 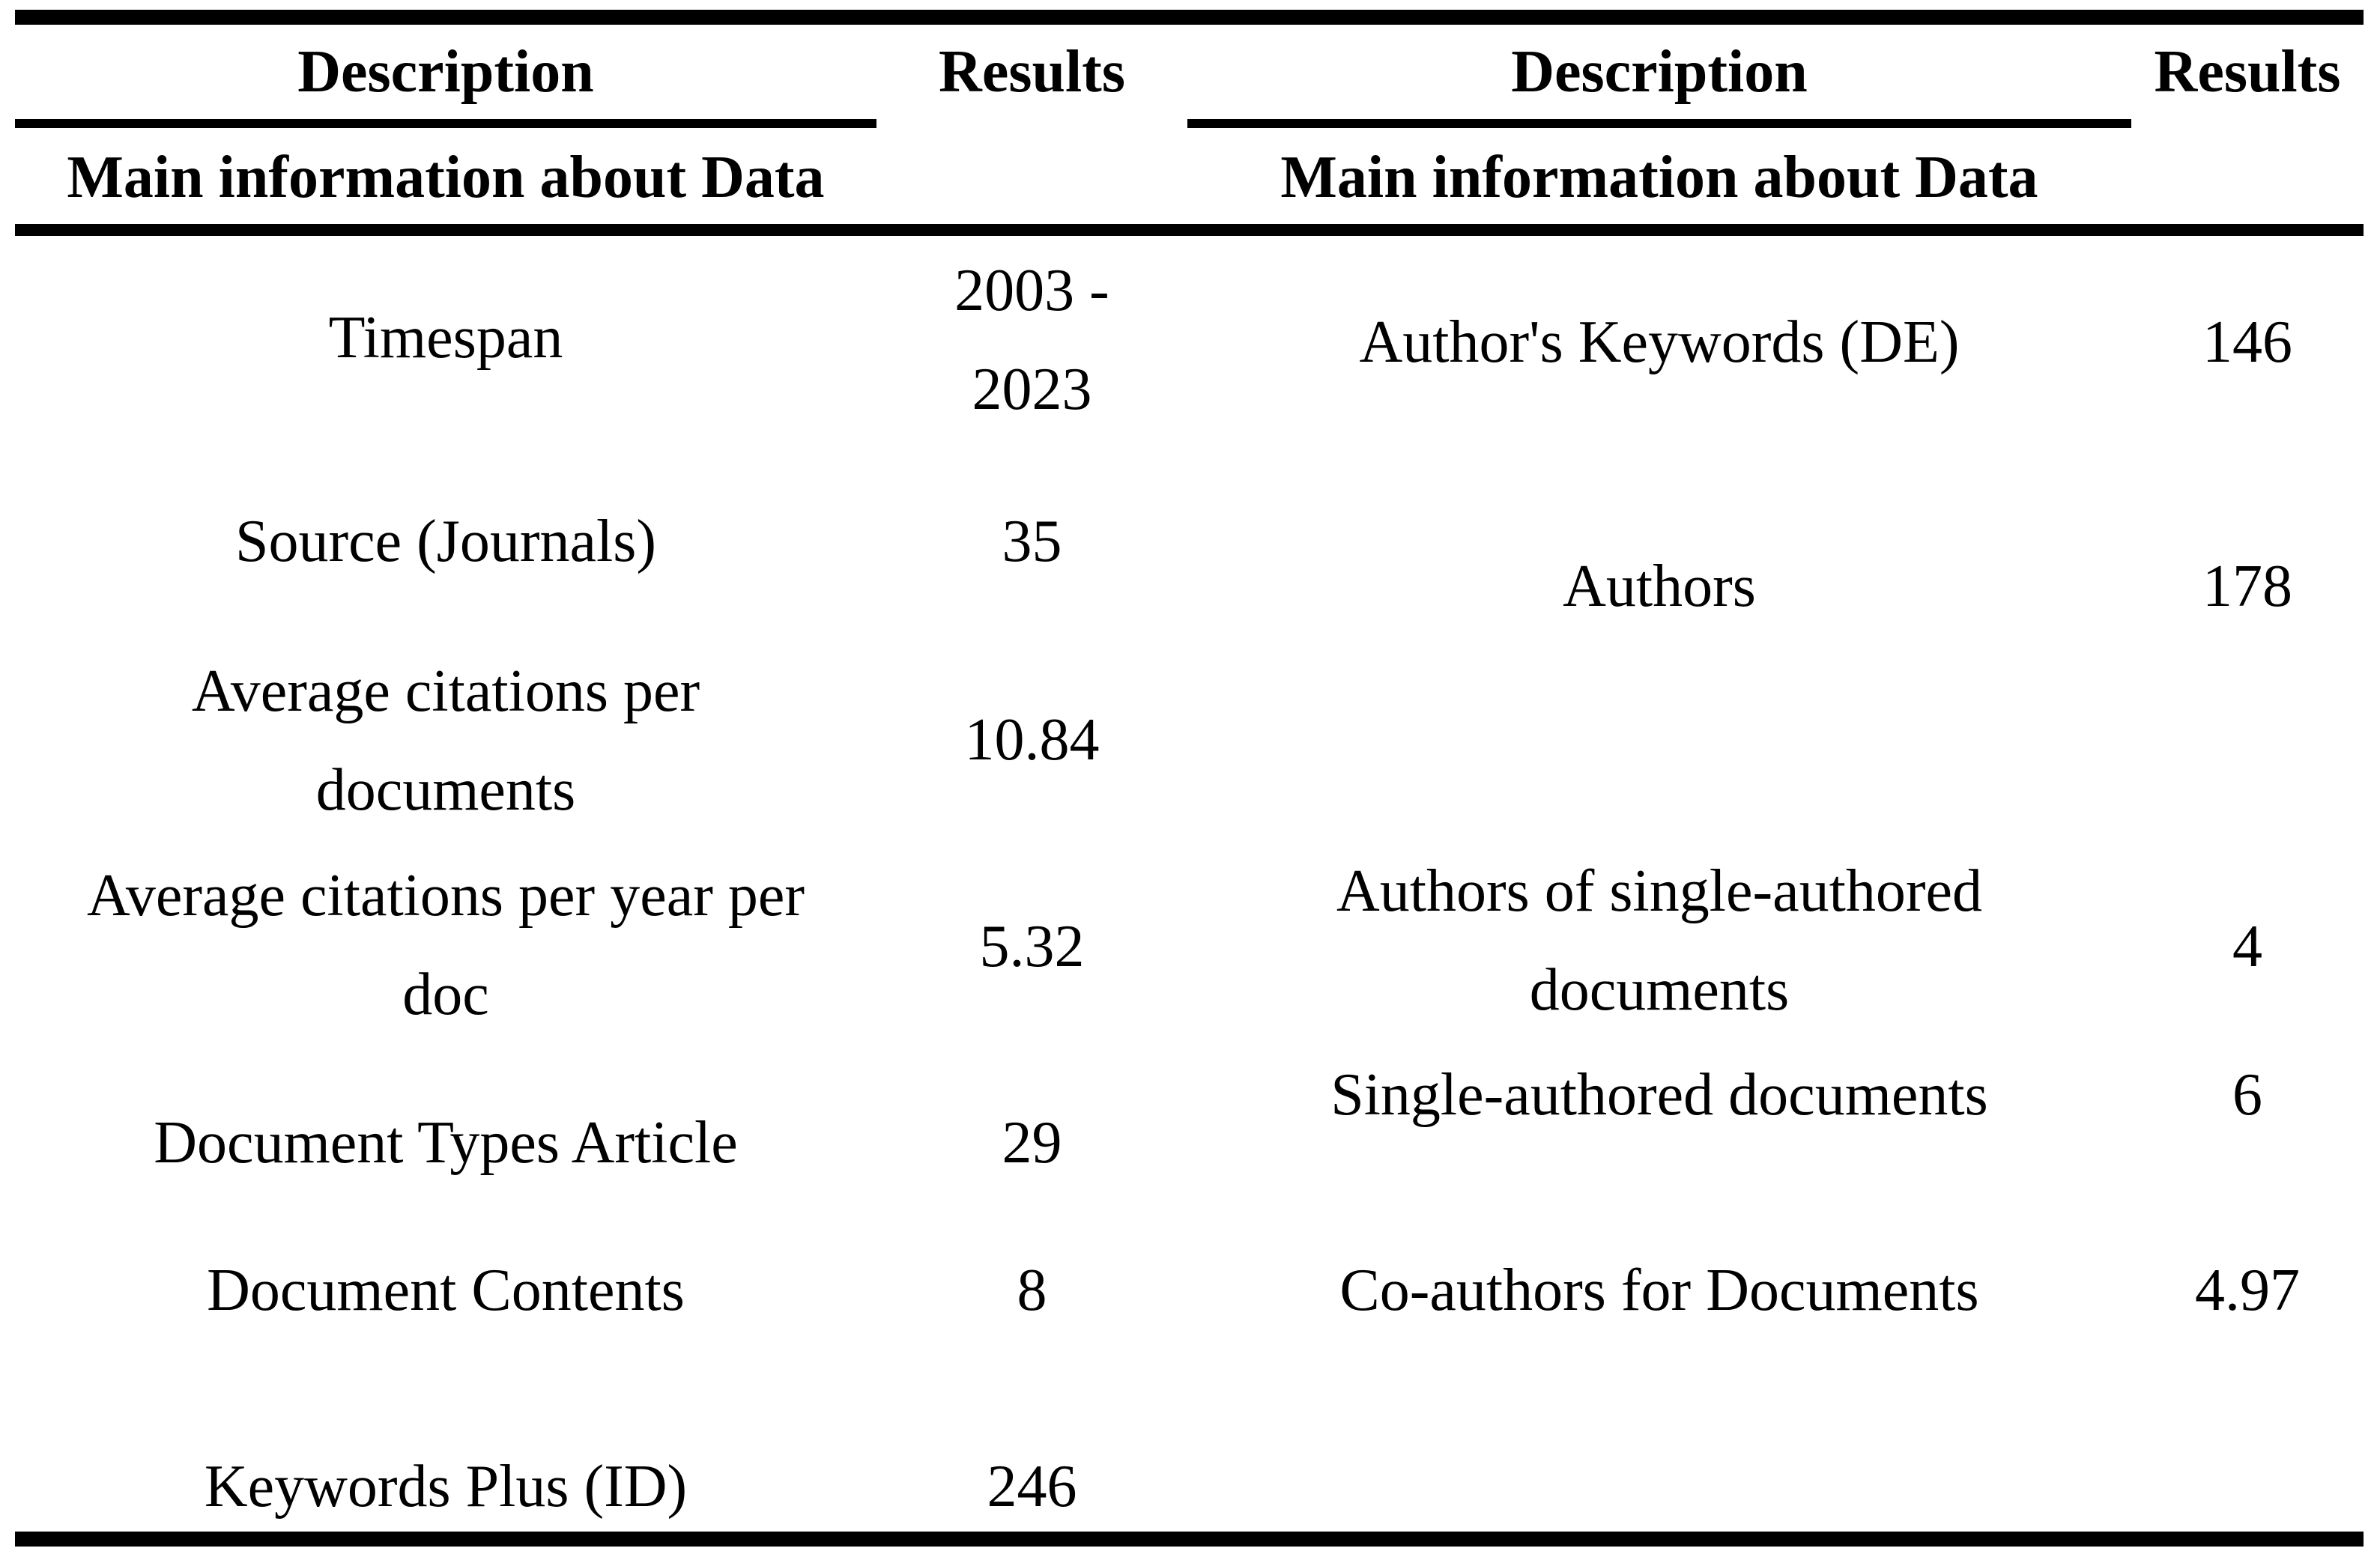 I want to click on row-value-single-authored-docs: 6, so click(x=2247, y=1095).